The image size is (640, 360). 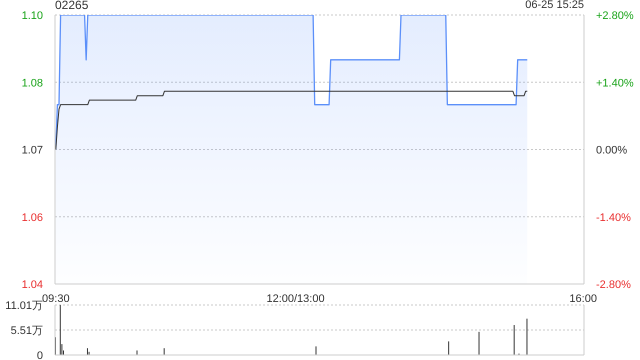 What do you see at coordinates (71, 6) in the screenshot?
I see `chart-title: 02265` at bounding box center [71, 6].